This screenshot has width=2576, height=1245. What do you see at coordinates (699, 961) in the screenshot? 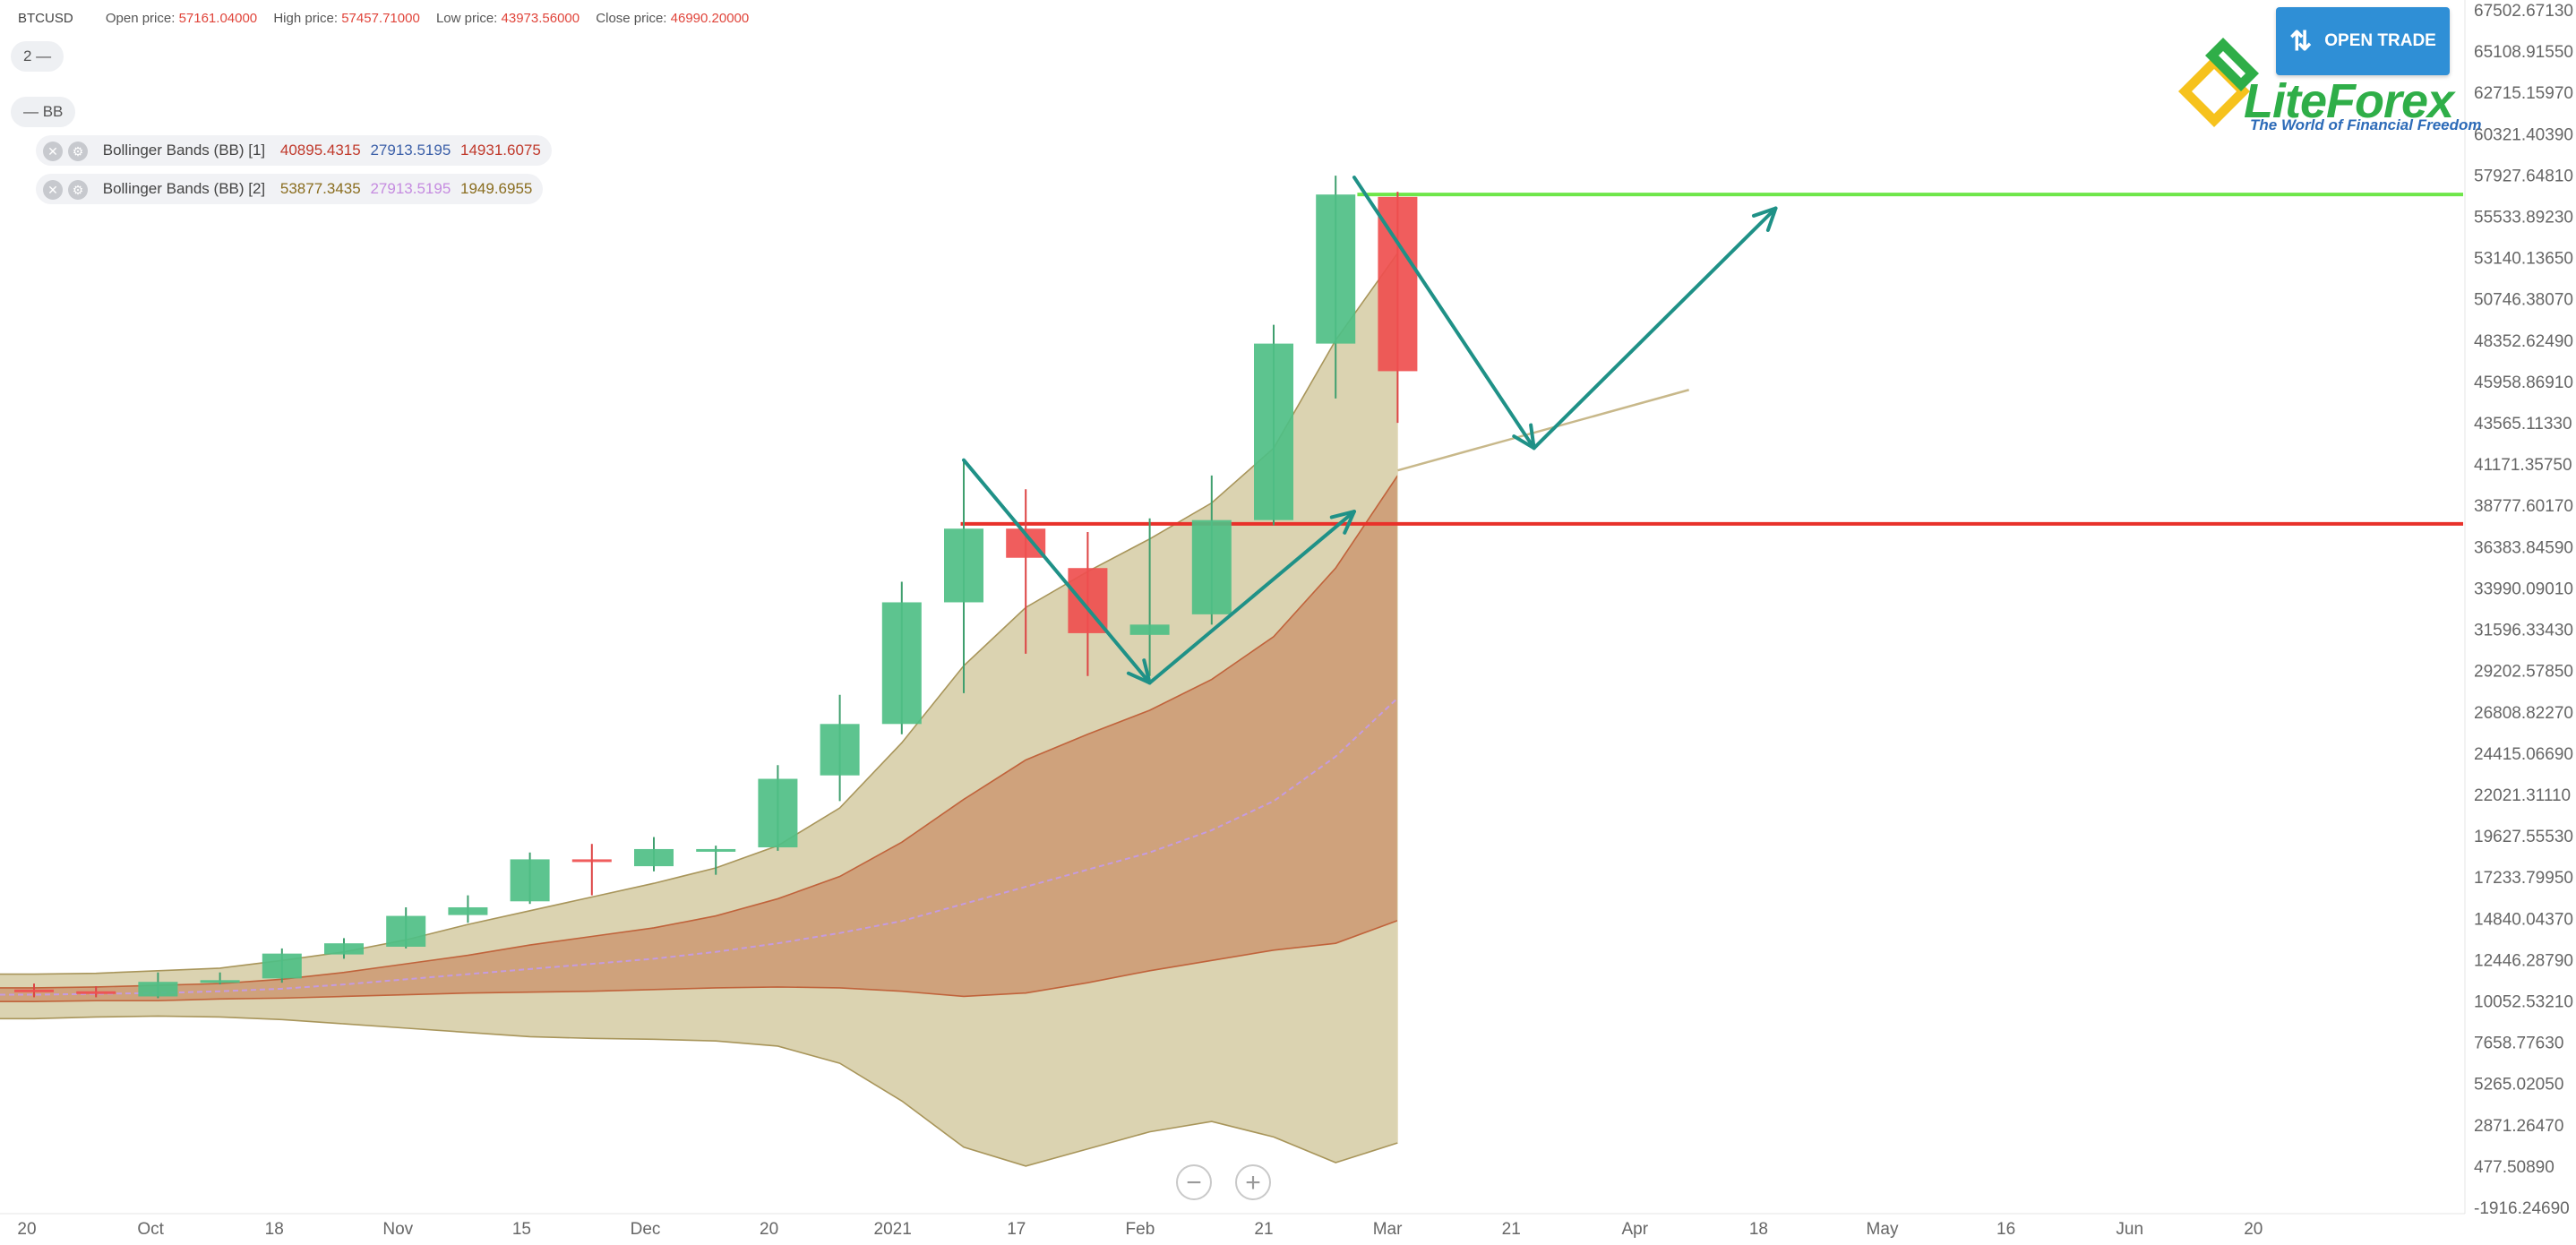
I see `bb1-lower-line` at bounding box center [699, 961].